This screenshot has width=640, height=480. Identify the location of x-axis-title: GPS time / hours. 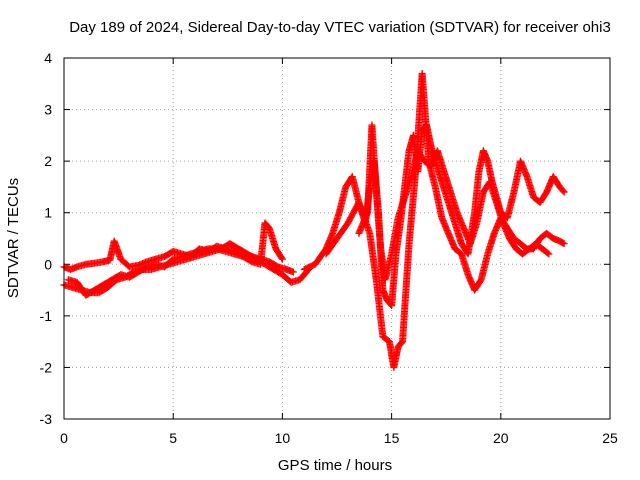
(335, 465).